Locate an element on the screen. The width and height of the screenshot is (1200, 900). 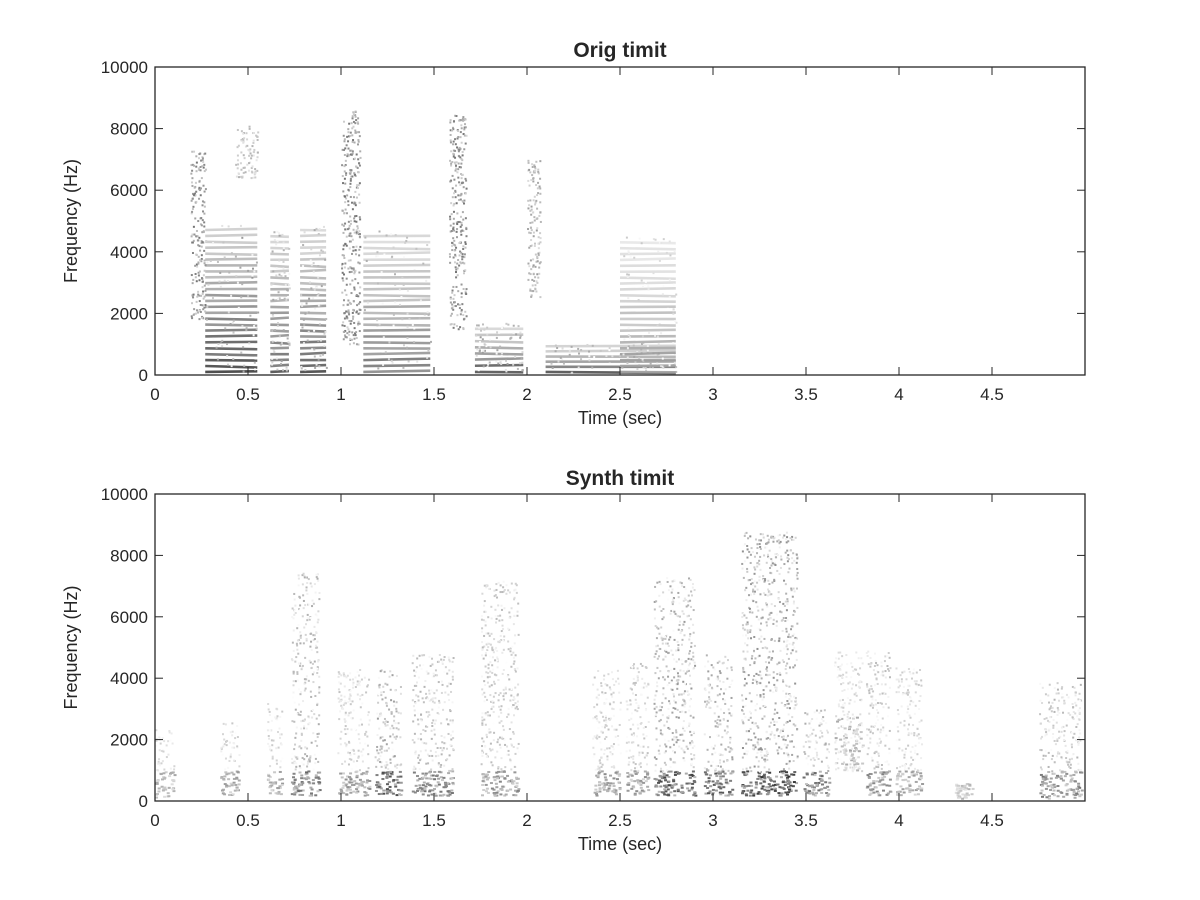
x-tick-label: 0 is located at coordinates (154, 394).